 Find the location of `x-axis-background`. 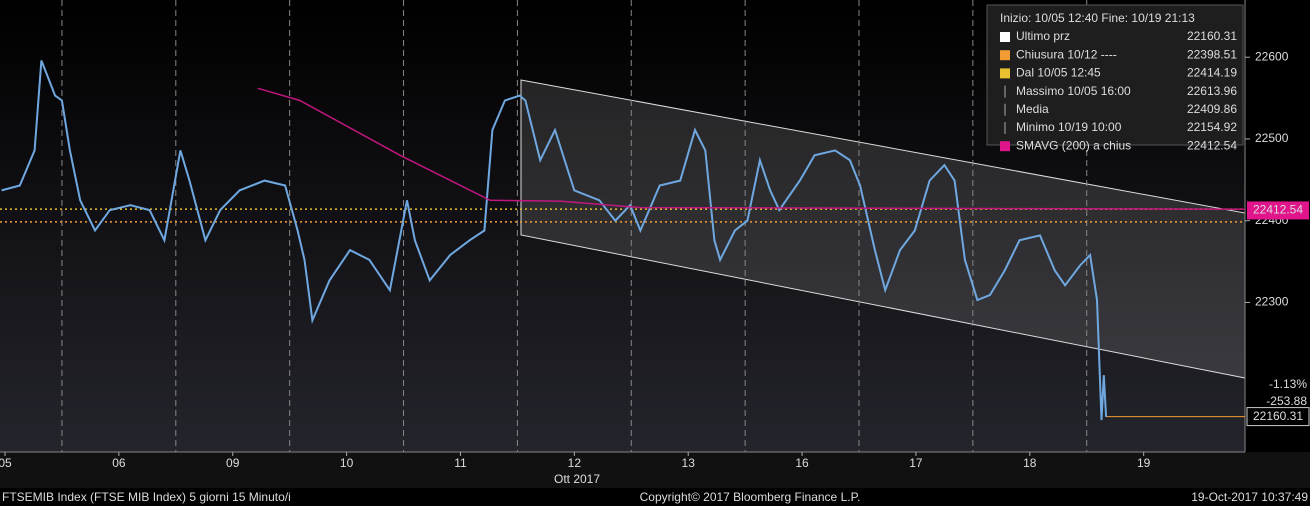

x-axis-background is located at coordinates (655, 470).